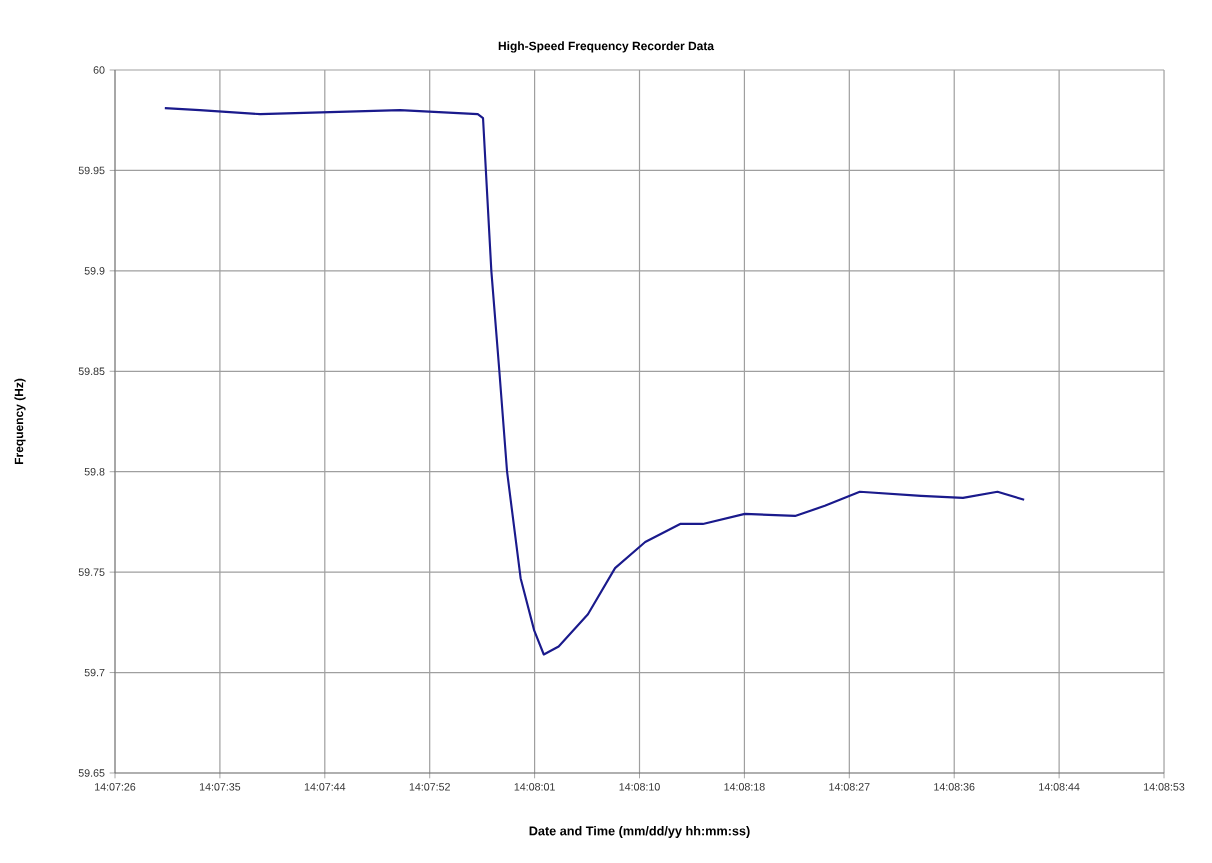  Describe the element at coordinates (429, 787) in the screenshot. I see `x-tick-label: 14:07:52` at that location.